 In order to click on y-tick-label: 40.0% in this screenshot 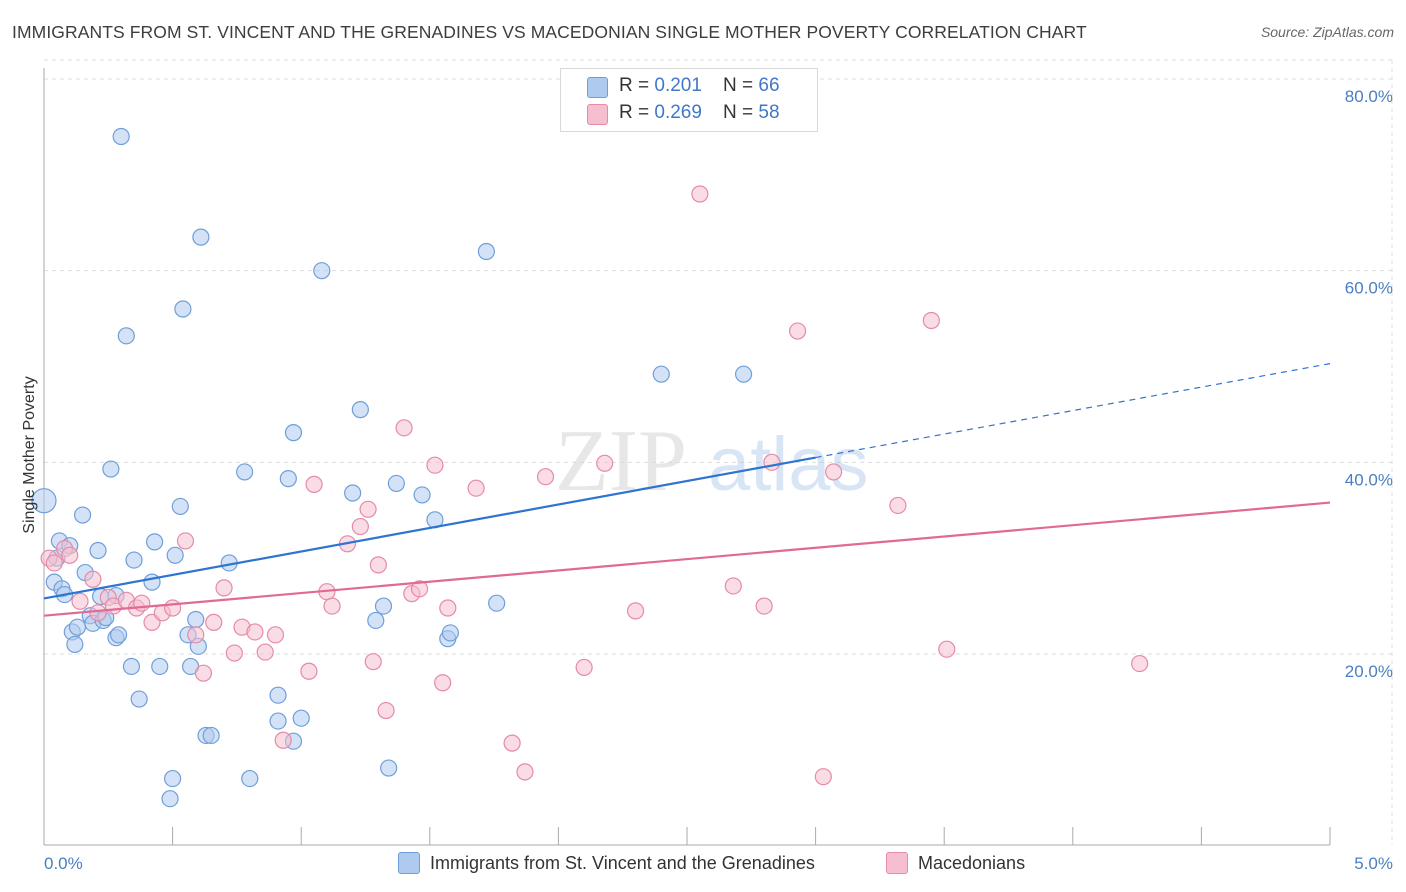, I will do `click(1369, 479)`.